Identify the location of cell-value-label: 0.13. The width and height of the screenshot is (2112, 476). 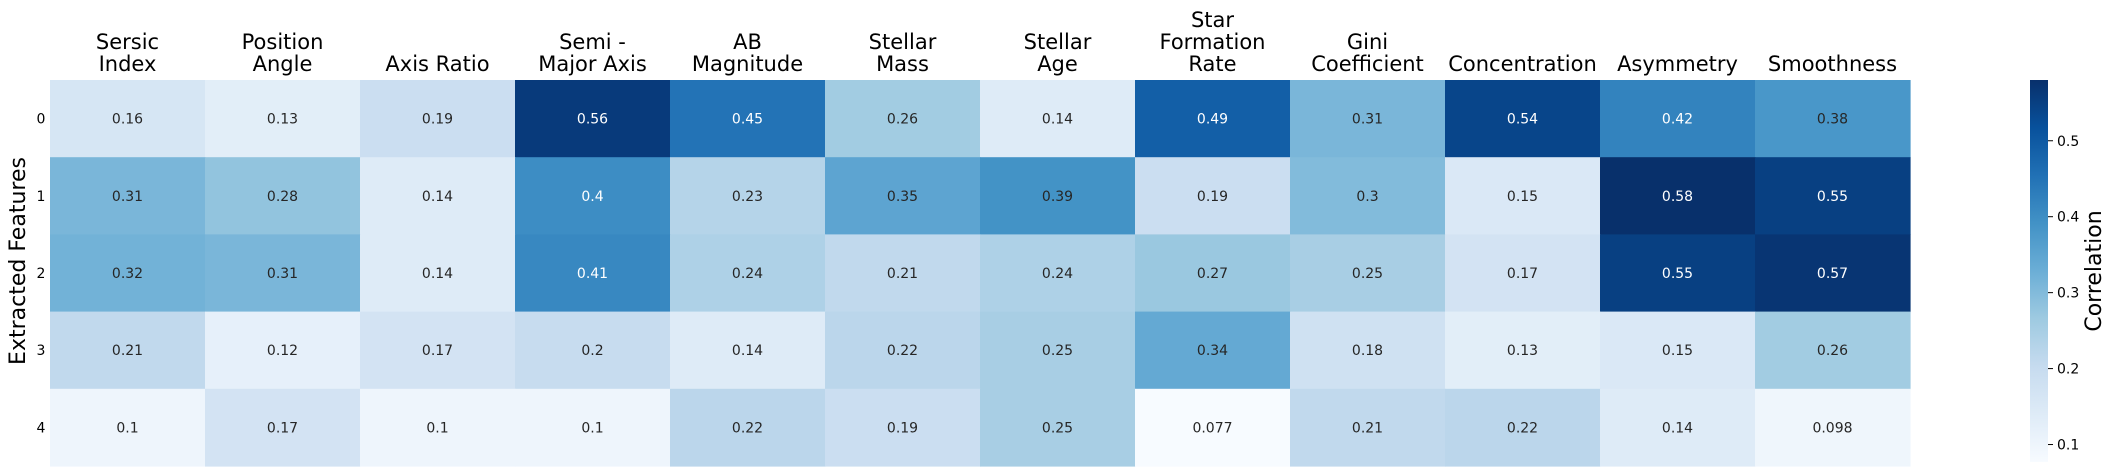
(282, 120).